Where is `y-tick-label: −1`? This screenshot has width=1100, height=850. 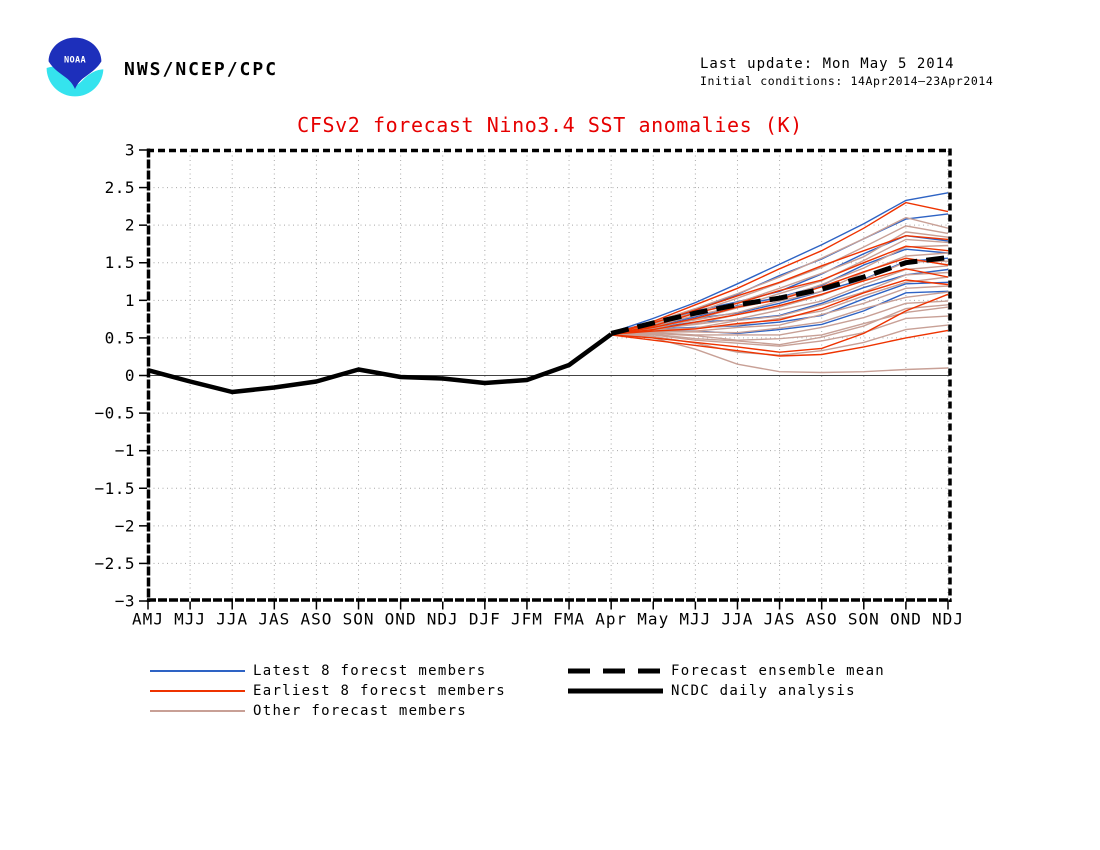 y-tick-label: −1 is located at coordinates (125, 450).